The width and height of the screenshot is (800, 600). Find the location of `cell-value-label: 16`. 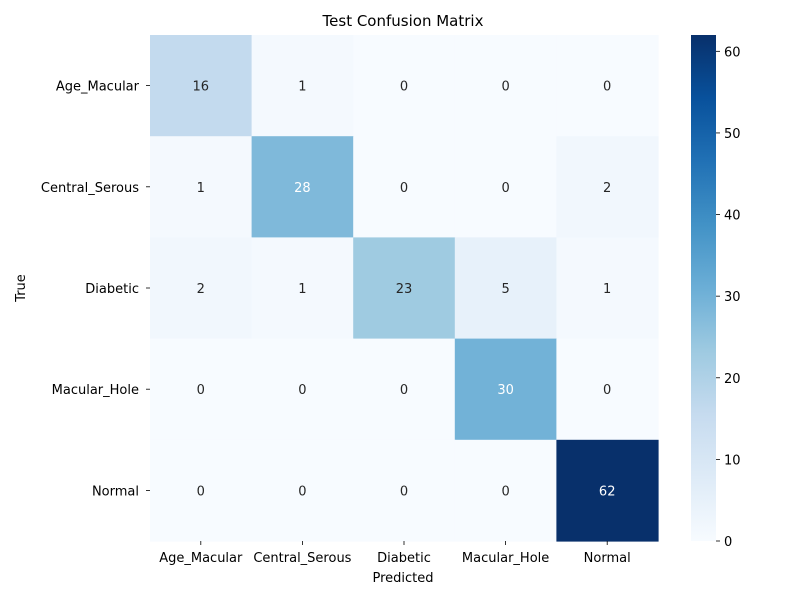

cell-value-label: 16 is located at coordinates (201, 87).